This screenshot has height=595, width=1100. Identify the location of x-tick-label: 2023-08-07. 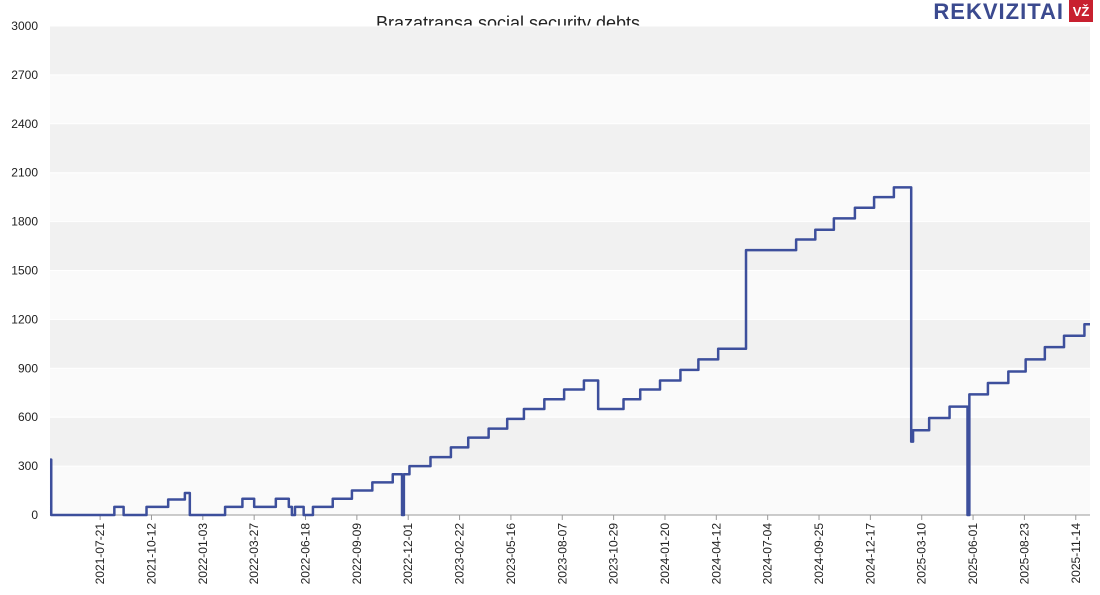
(562, 554).